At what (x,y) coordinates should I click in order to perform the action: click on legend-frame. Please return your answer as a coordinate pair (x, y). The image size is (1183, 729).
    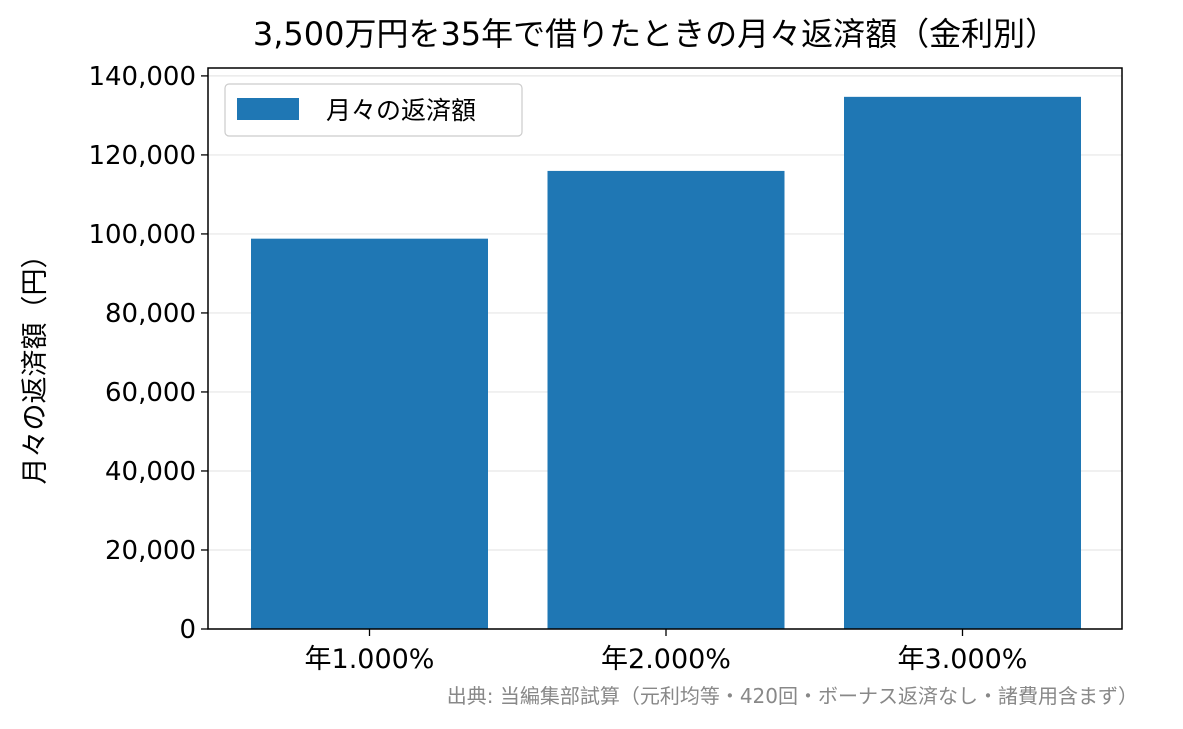
    Looking at the image, I should click on (373, 110).